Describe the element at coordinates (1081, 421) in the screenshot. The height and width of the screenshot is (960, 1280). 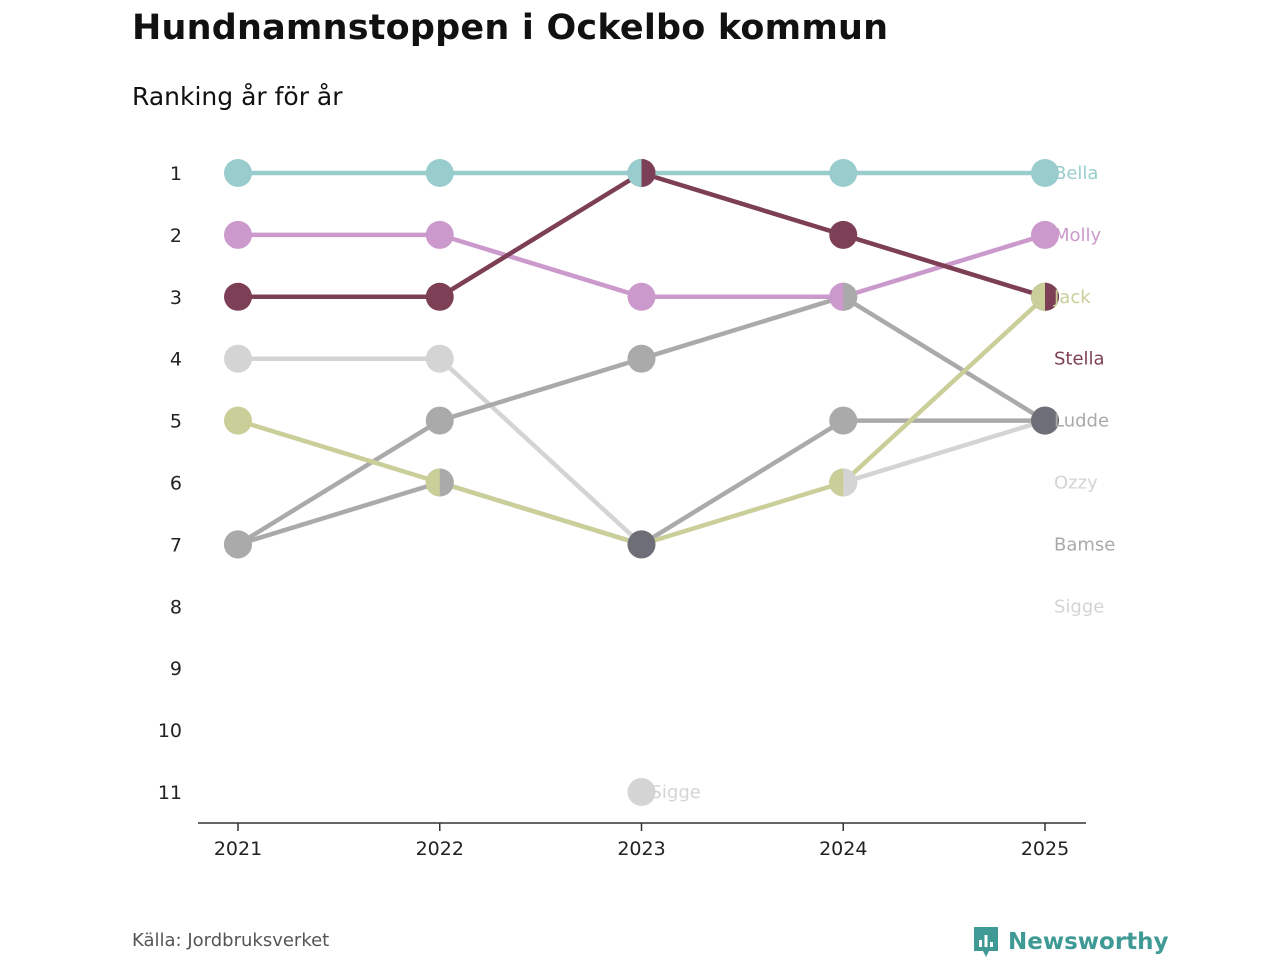
I see `end-label-ludde: Ludde` at that location.